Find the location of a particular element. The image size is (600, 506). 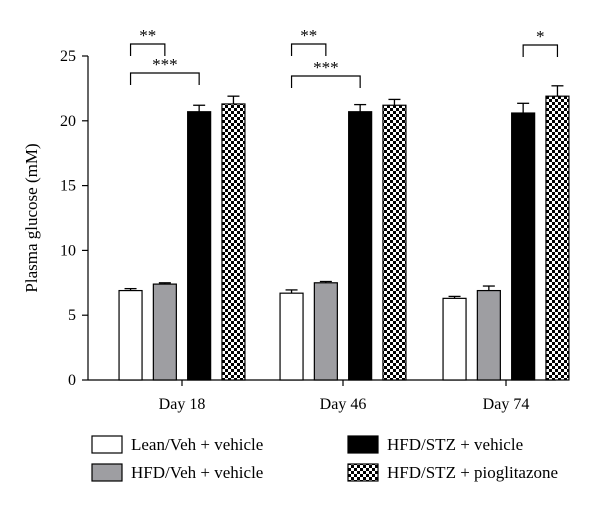

legend-label: Lean/Veh + vehicle is located at coordinates (197, 444).